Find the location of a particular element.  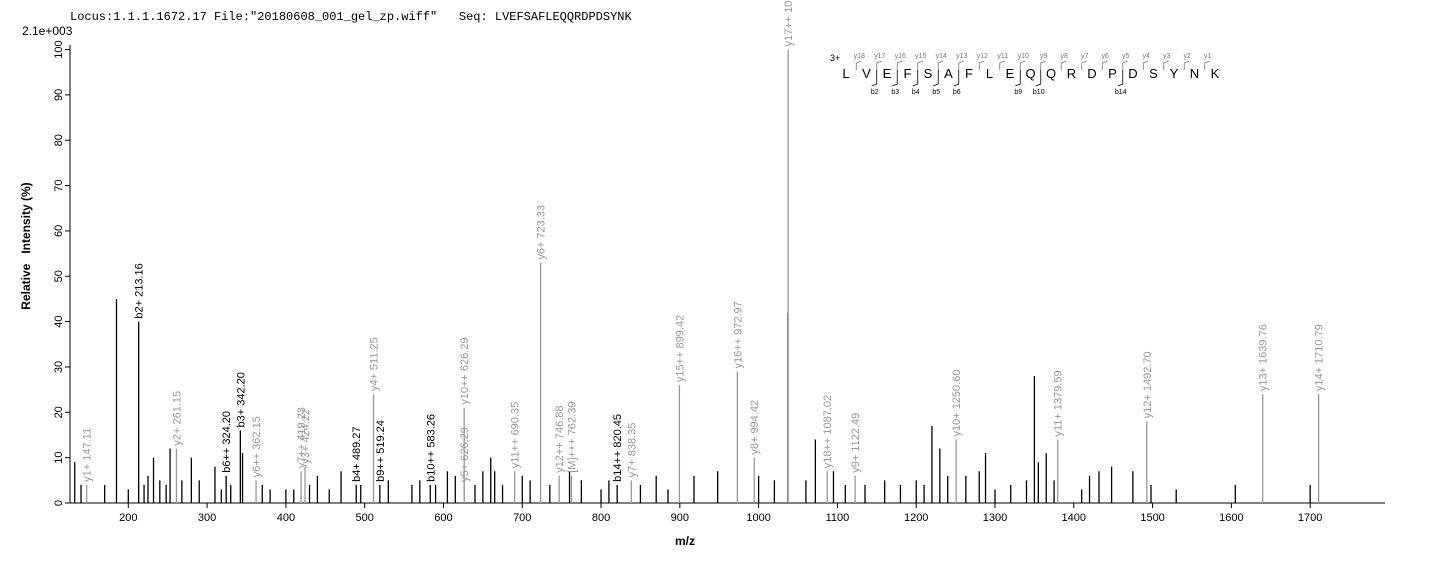

b-ion-label: b10 is located at coordinates (1039, 92).